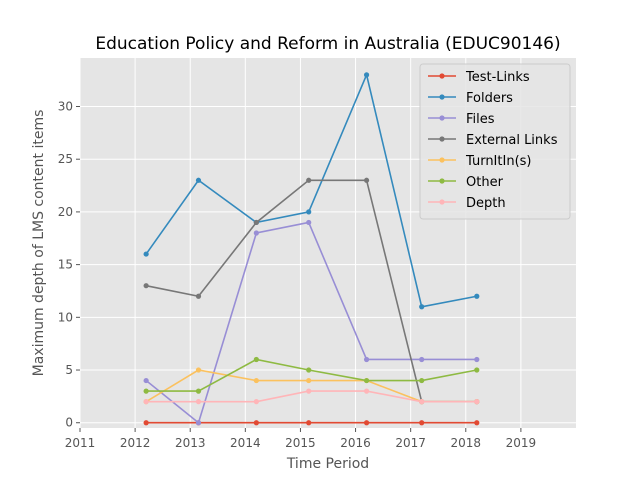 The width and height of the screenshot is (640, 480). I want to click on legend-box, so click(495, 141).